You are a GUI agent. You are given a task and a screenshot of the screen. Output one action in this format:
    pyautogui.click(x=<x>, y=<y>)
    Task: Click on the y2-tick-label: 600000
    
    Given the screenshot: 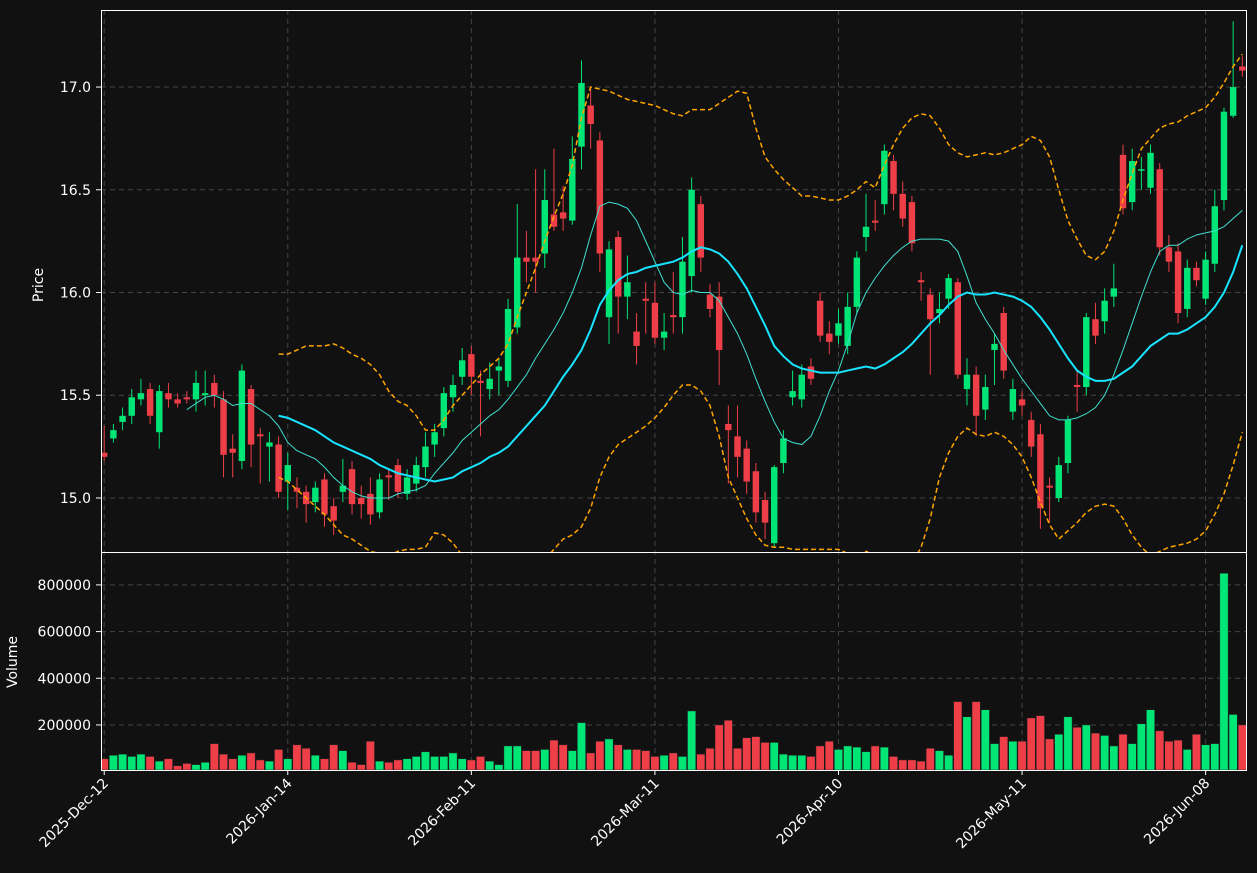 What is the action you would take?
    pyautogui.click(x=64, y=633)
    